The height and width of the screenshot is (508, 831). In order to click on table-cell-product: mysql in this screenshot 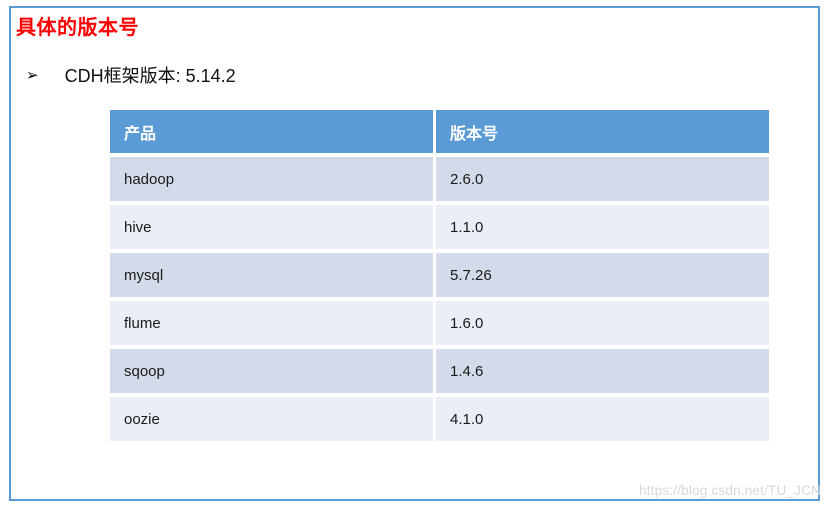, I will do `click(271, 275)`.